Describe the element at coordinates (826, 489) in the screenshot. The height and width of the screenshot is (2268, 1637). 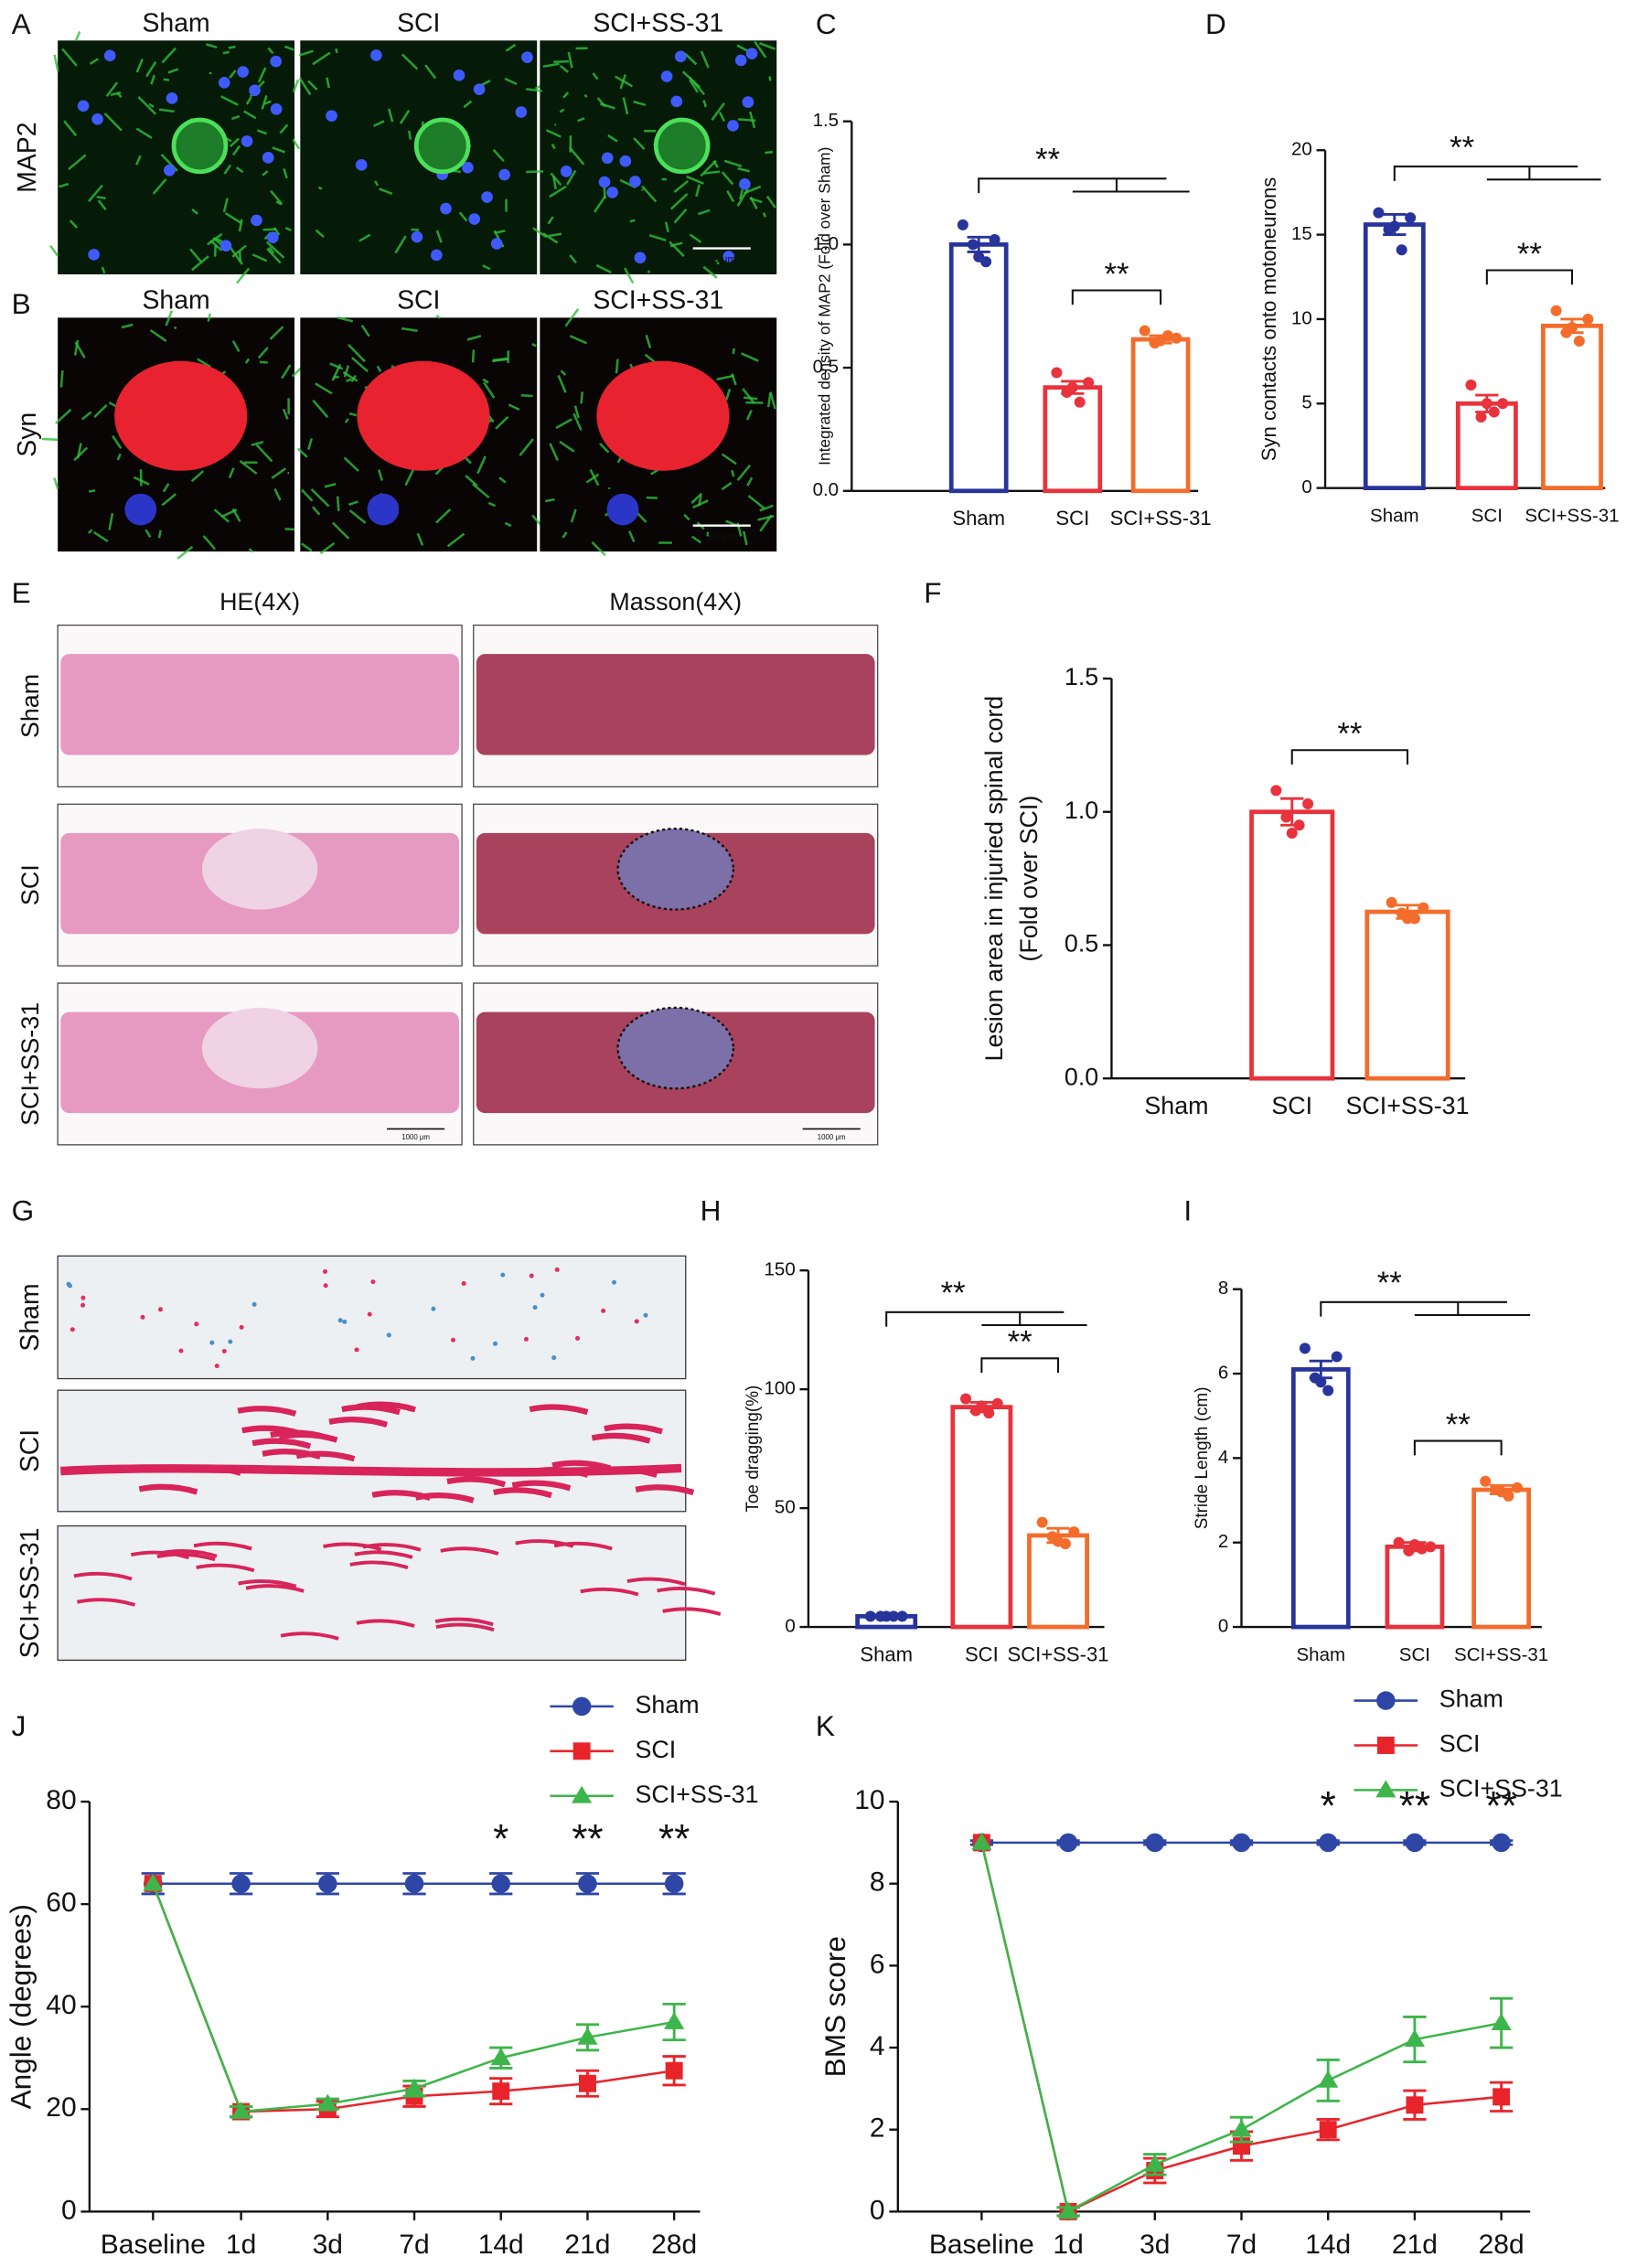
I see `y-tick-label: 0.0` at that location.